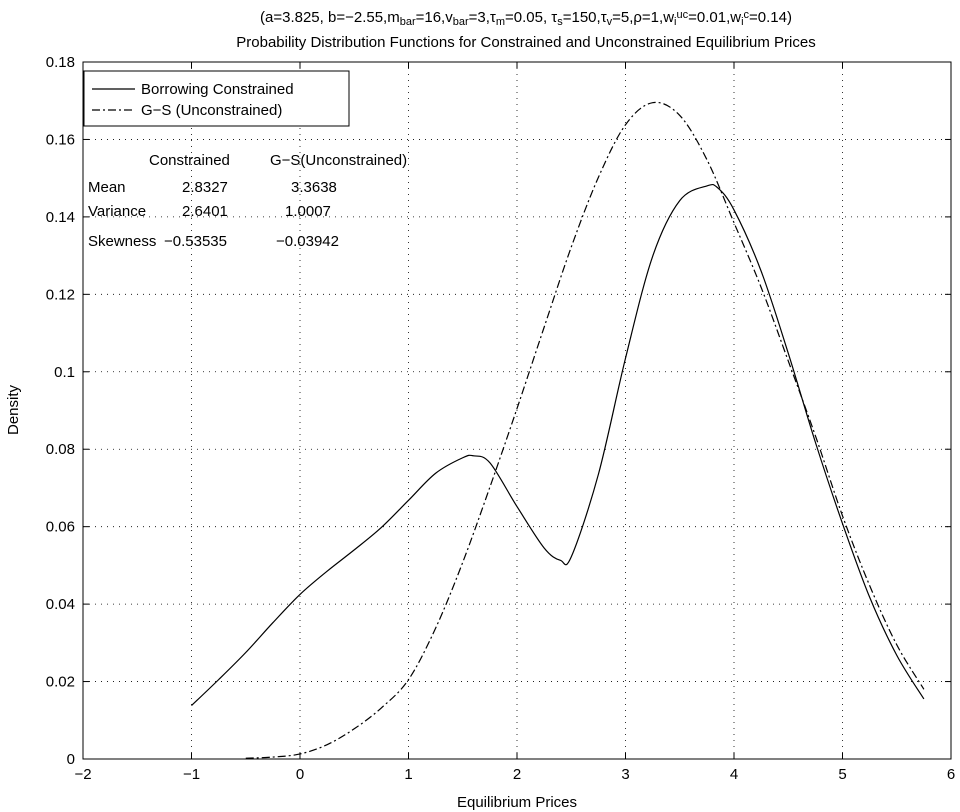 Image resolution: width=960 pixels, height=812 pixels. What do you see at coordinates (60, 527) in the screenshot?
I see `y-tick-label: 0.06` at bounding box center [60, 527].